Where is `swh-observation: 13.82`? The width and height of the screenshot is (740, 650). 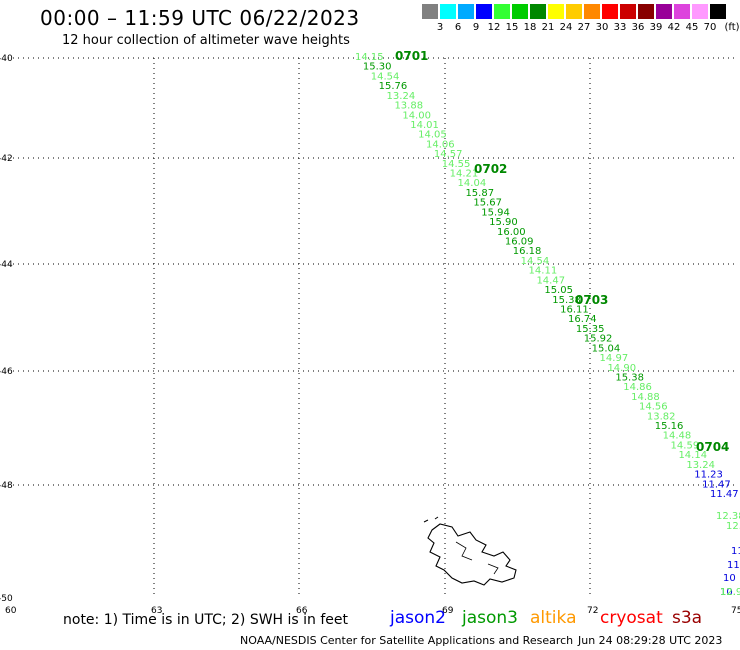 swh-observation: 13.82 is located at coordinates (661, 416).